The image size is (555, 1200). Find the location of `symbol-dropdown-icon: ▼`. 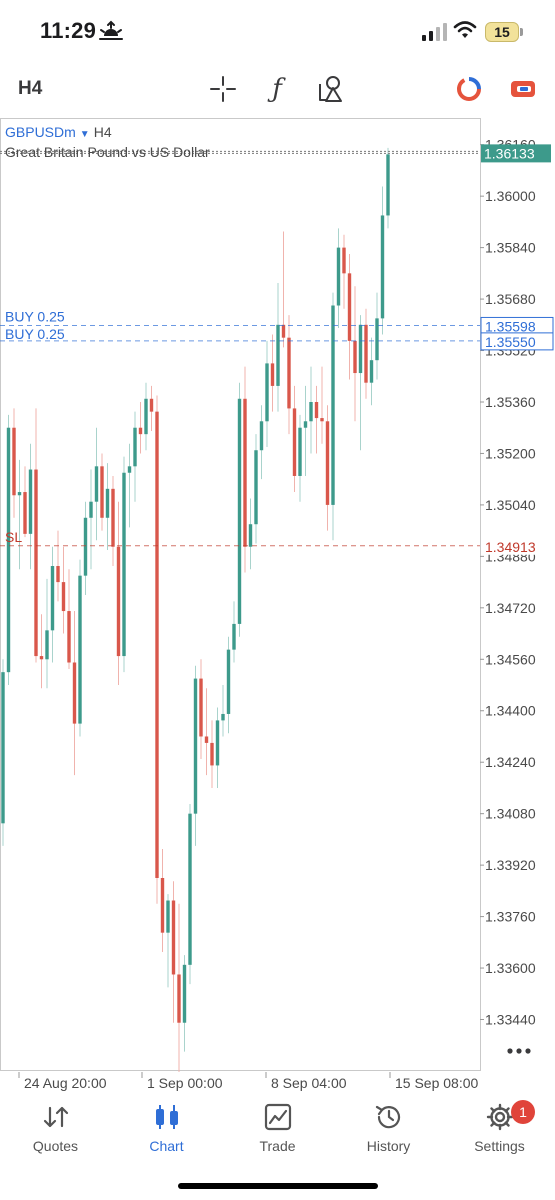

symbol-dropdown-icon: ▼ is located at coordinates (84, 134).